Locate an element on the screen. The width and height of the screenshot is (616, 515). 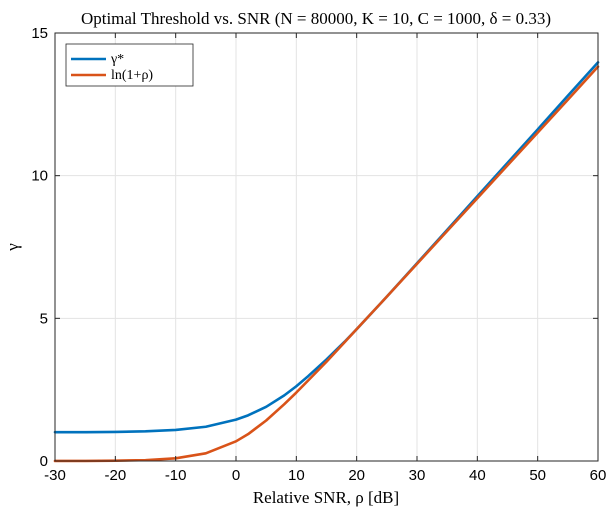
x-axis-label: Relative SNR, ρ [dB] is located at coordinates (326, 497).